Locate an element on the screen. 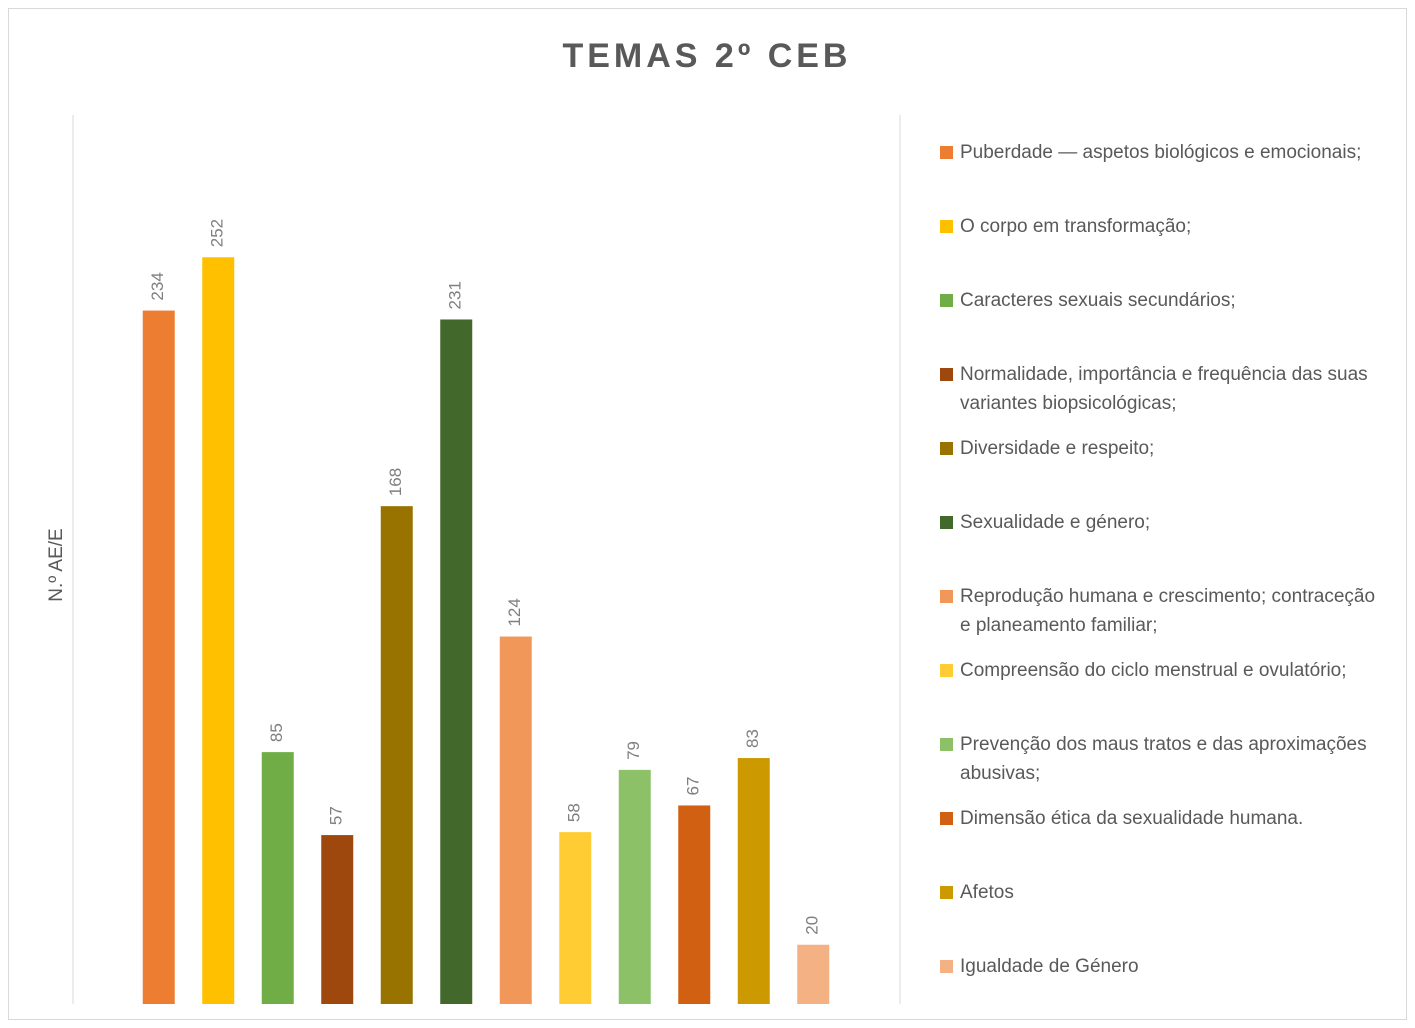  chart-title: TEMAS 2º CEB is located at coordinates (706, 56).